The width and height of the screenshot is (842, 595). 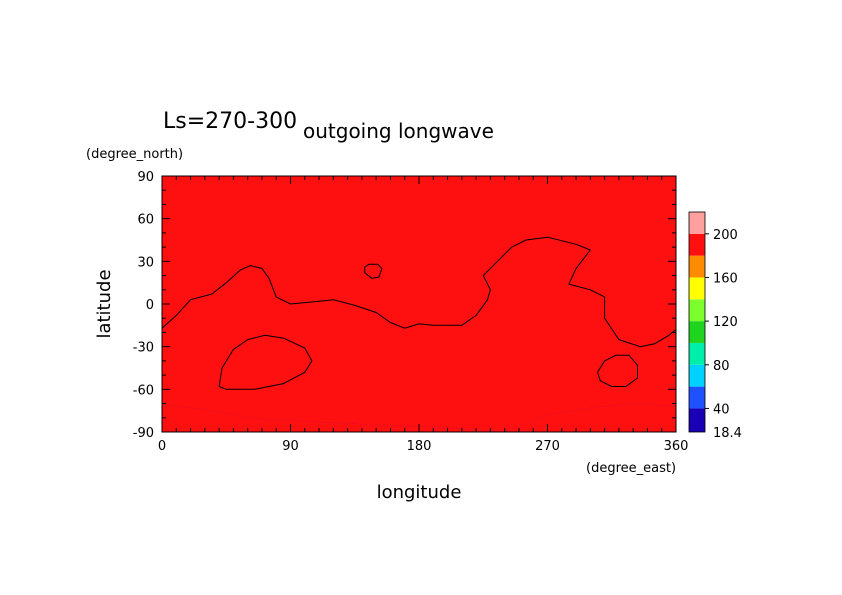 What do you see at coordinates (145, 177) in the screenshot?
I see `y-tick-label: 90` at bounding box center [145, 177].